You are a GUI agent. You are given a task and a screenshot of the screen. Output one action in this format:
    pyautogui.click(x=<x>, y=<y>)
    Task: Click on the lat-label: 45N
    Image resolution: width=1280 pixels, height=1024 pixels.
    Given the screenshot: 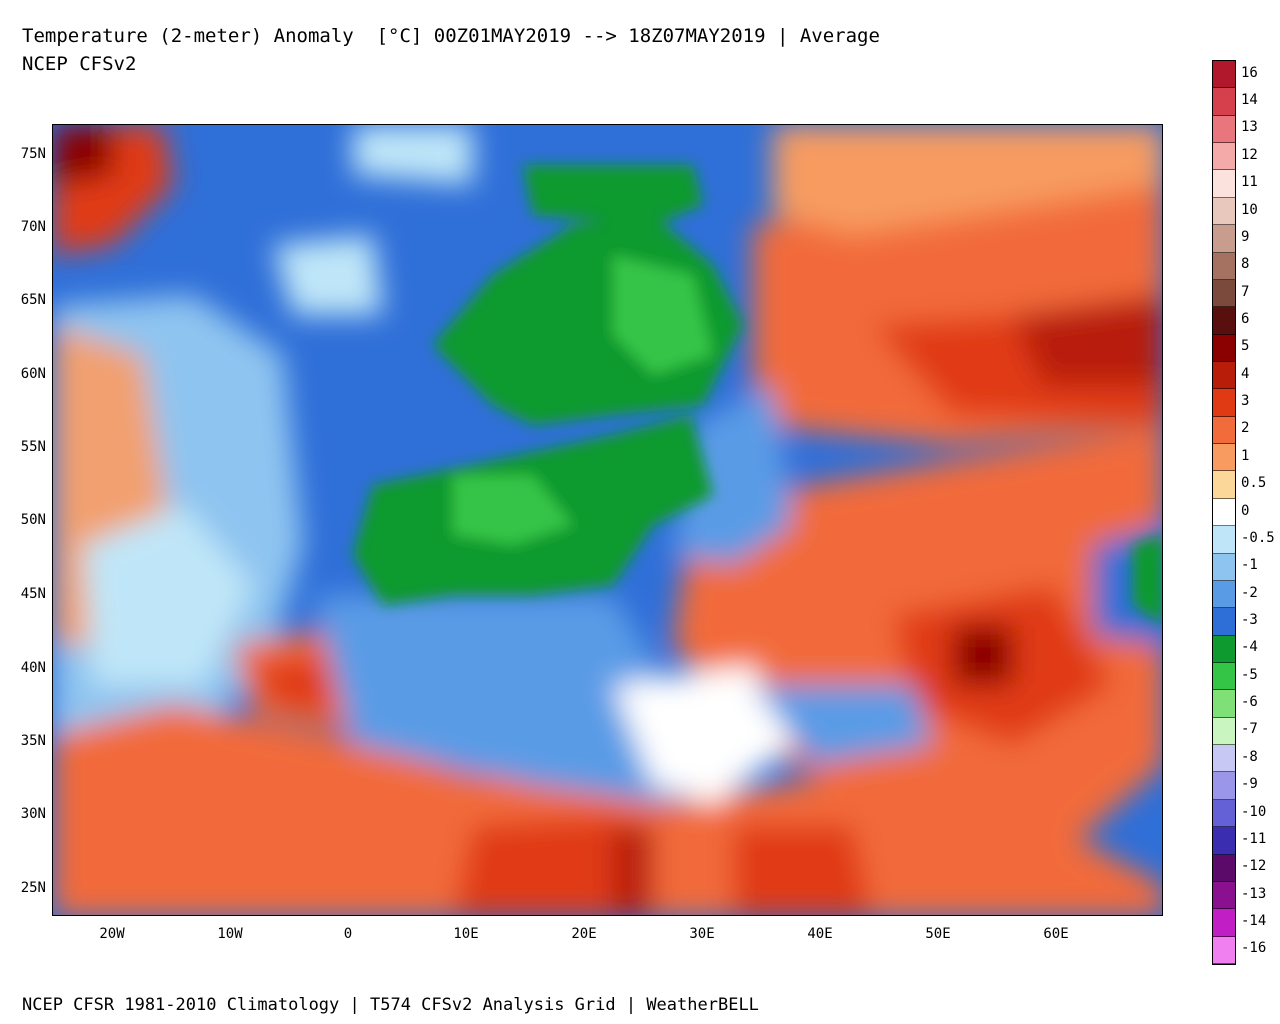 What is the action you would take?
    pyautogui.click(x=33, y=594)
    